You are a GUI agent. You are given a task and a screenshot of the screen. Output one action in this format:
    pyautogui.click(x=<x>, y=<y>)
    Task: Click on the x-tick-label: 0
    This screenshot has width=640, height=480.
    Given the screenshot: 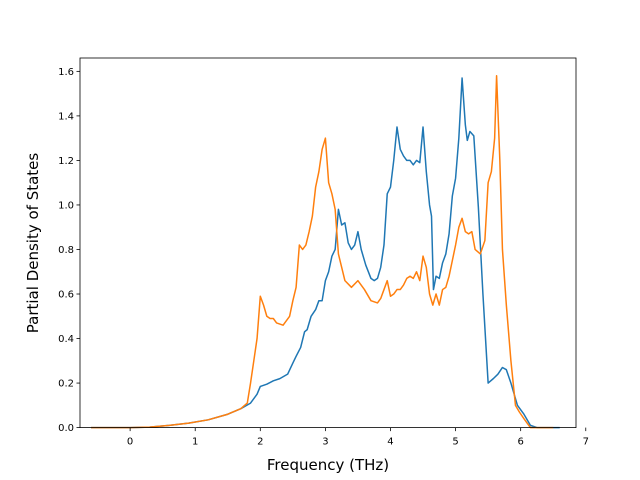 What is the action you would take?
    pyautogui.click(x=130, y=442)
    